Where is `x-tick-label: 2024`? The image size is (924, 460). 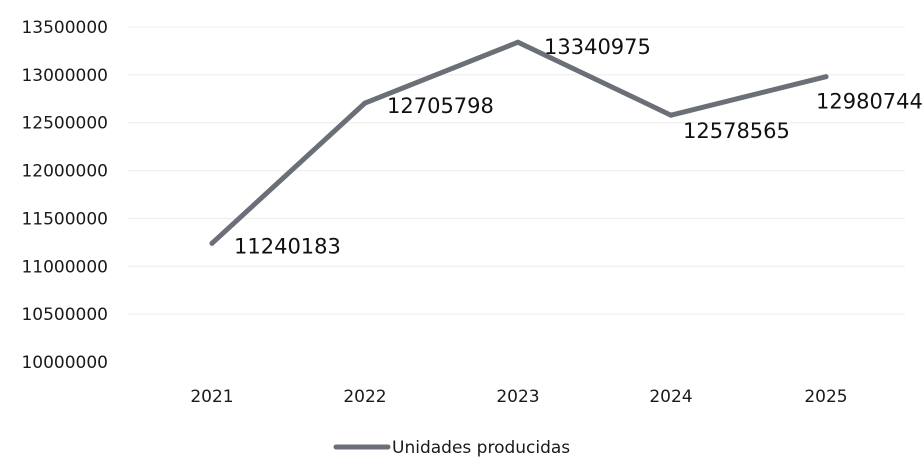
x-tick-label: 2024 is located at coordinates (670, 397).